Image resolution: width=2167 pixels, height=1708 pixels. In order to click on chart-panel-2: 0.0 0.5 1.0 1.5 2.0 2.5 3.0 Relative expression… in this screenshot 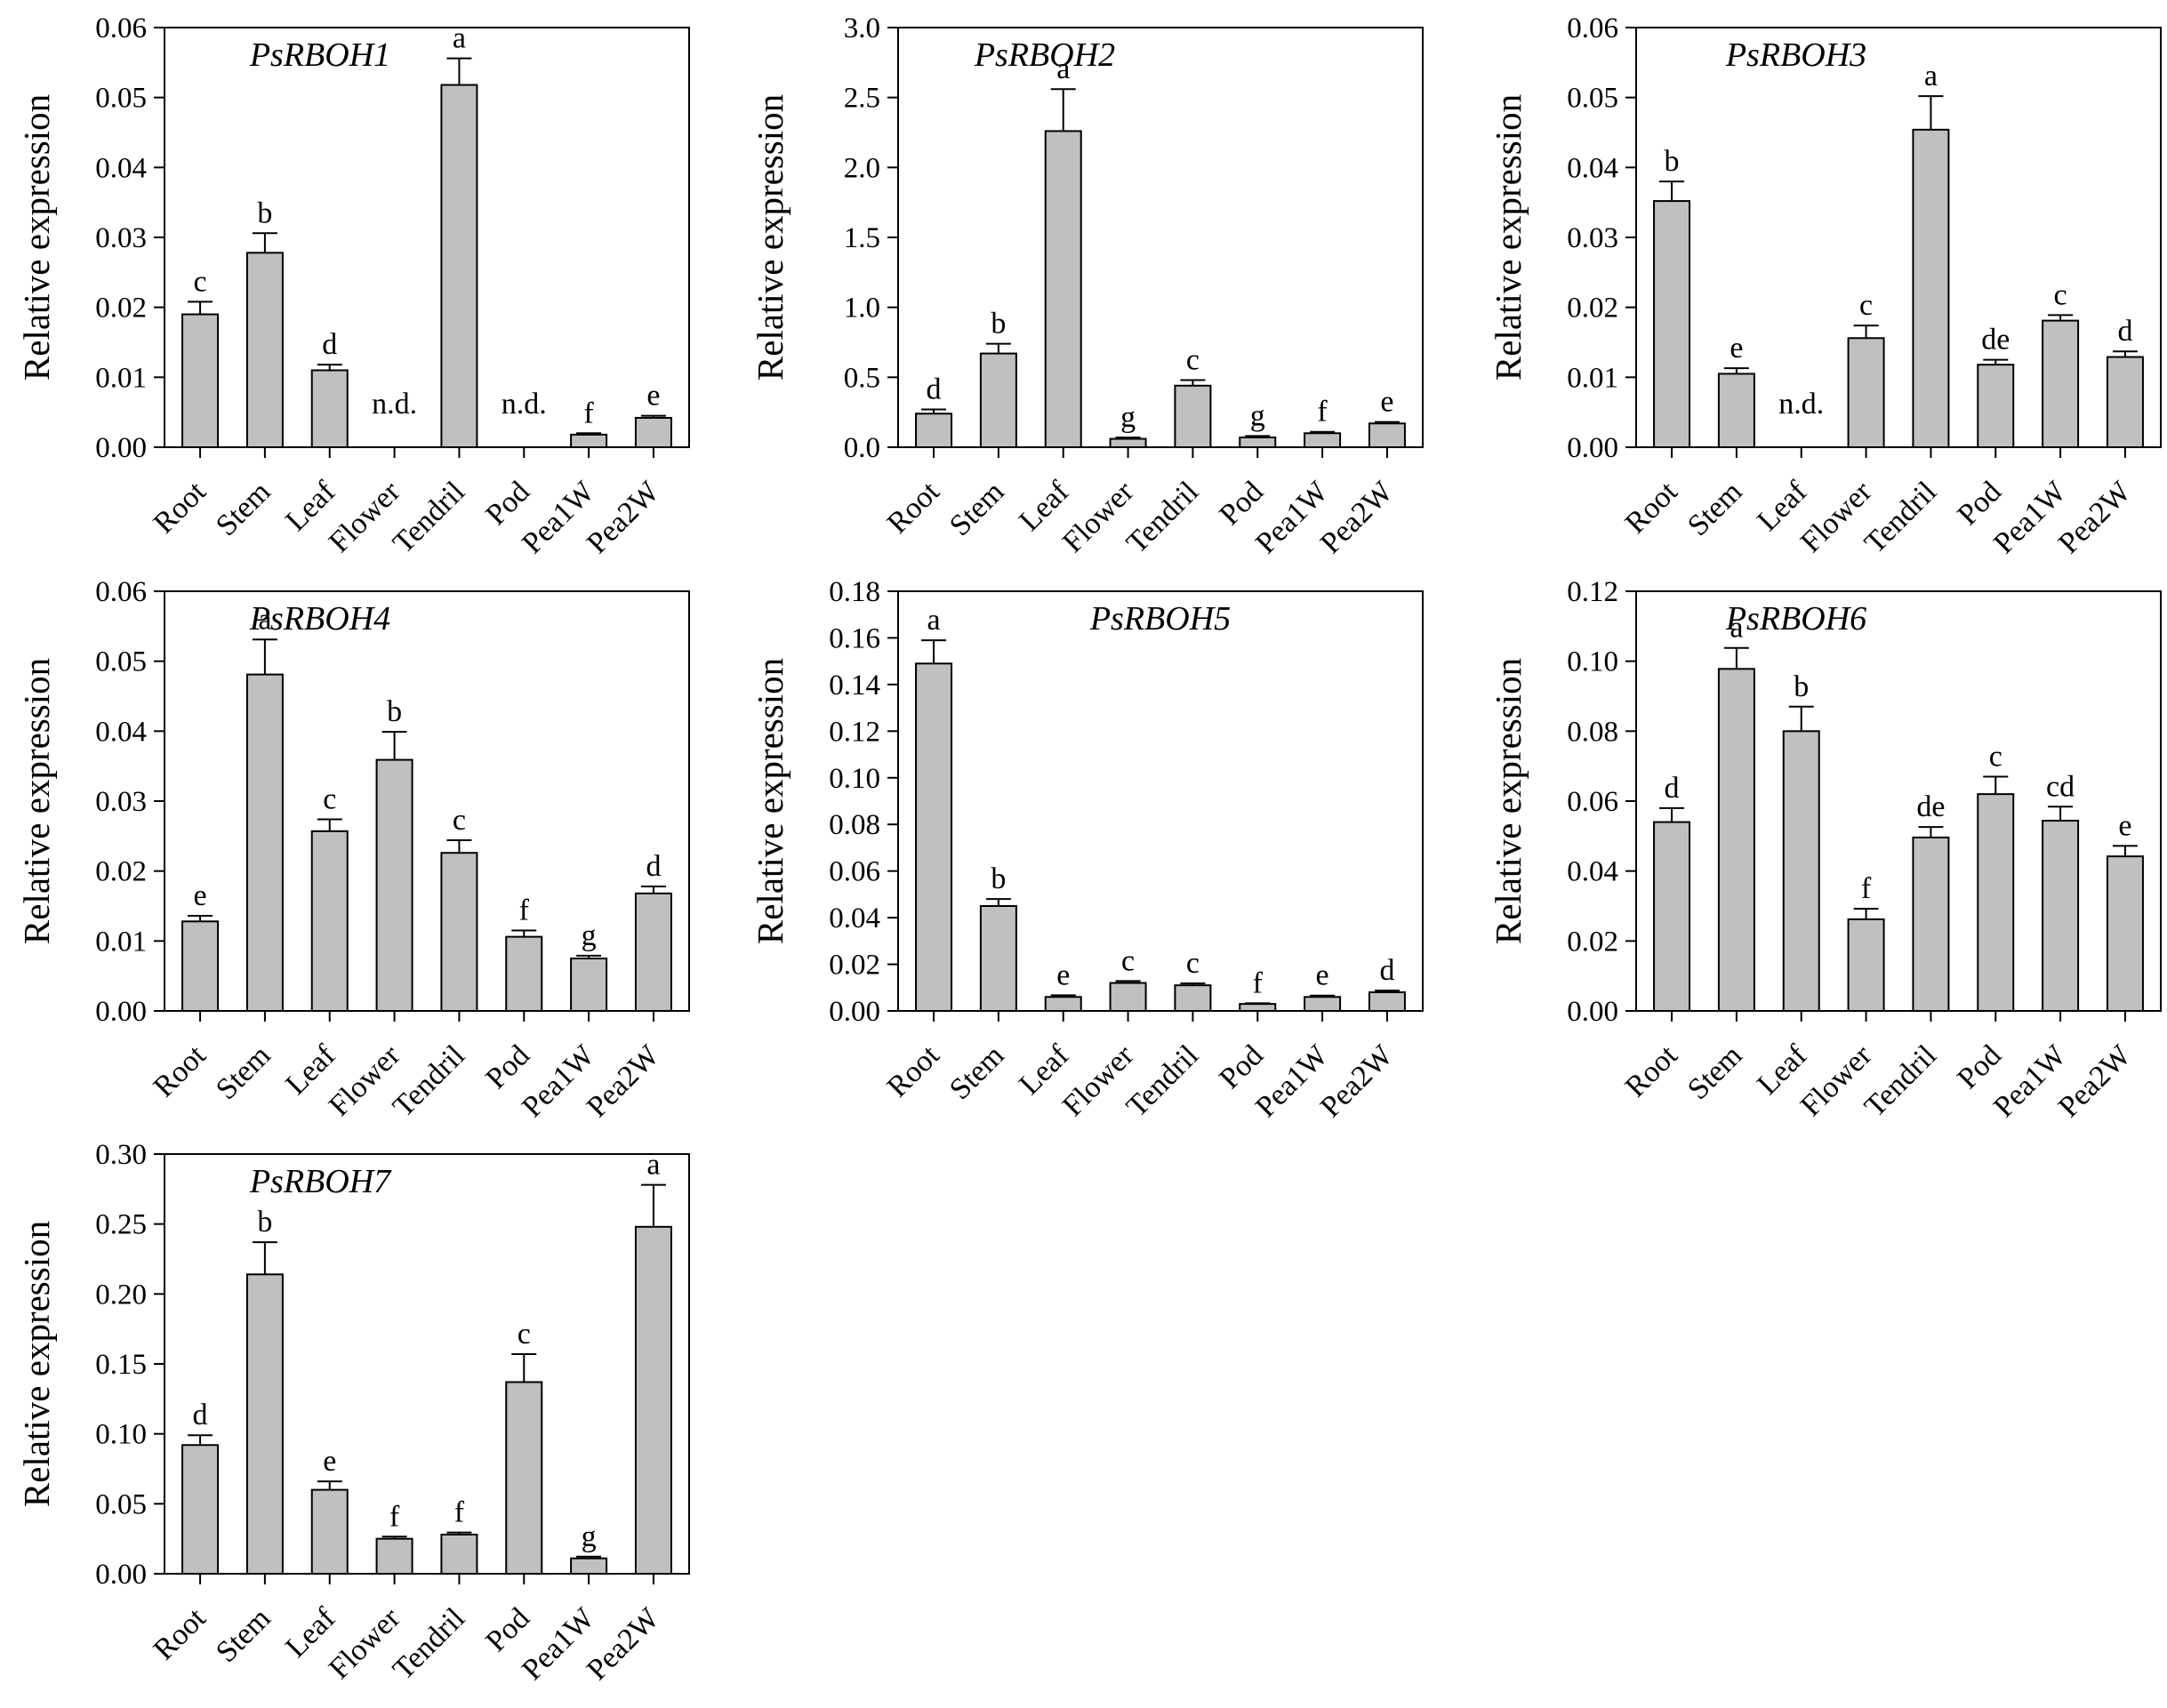, I will do `click(1087, 286)`.